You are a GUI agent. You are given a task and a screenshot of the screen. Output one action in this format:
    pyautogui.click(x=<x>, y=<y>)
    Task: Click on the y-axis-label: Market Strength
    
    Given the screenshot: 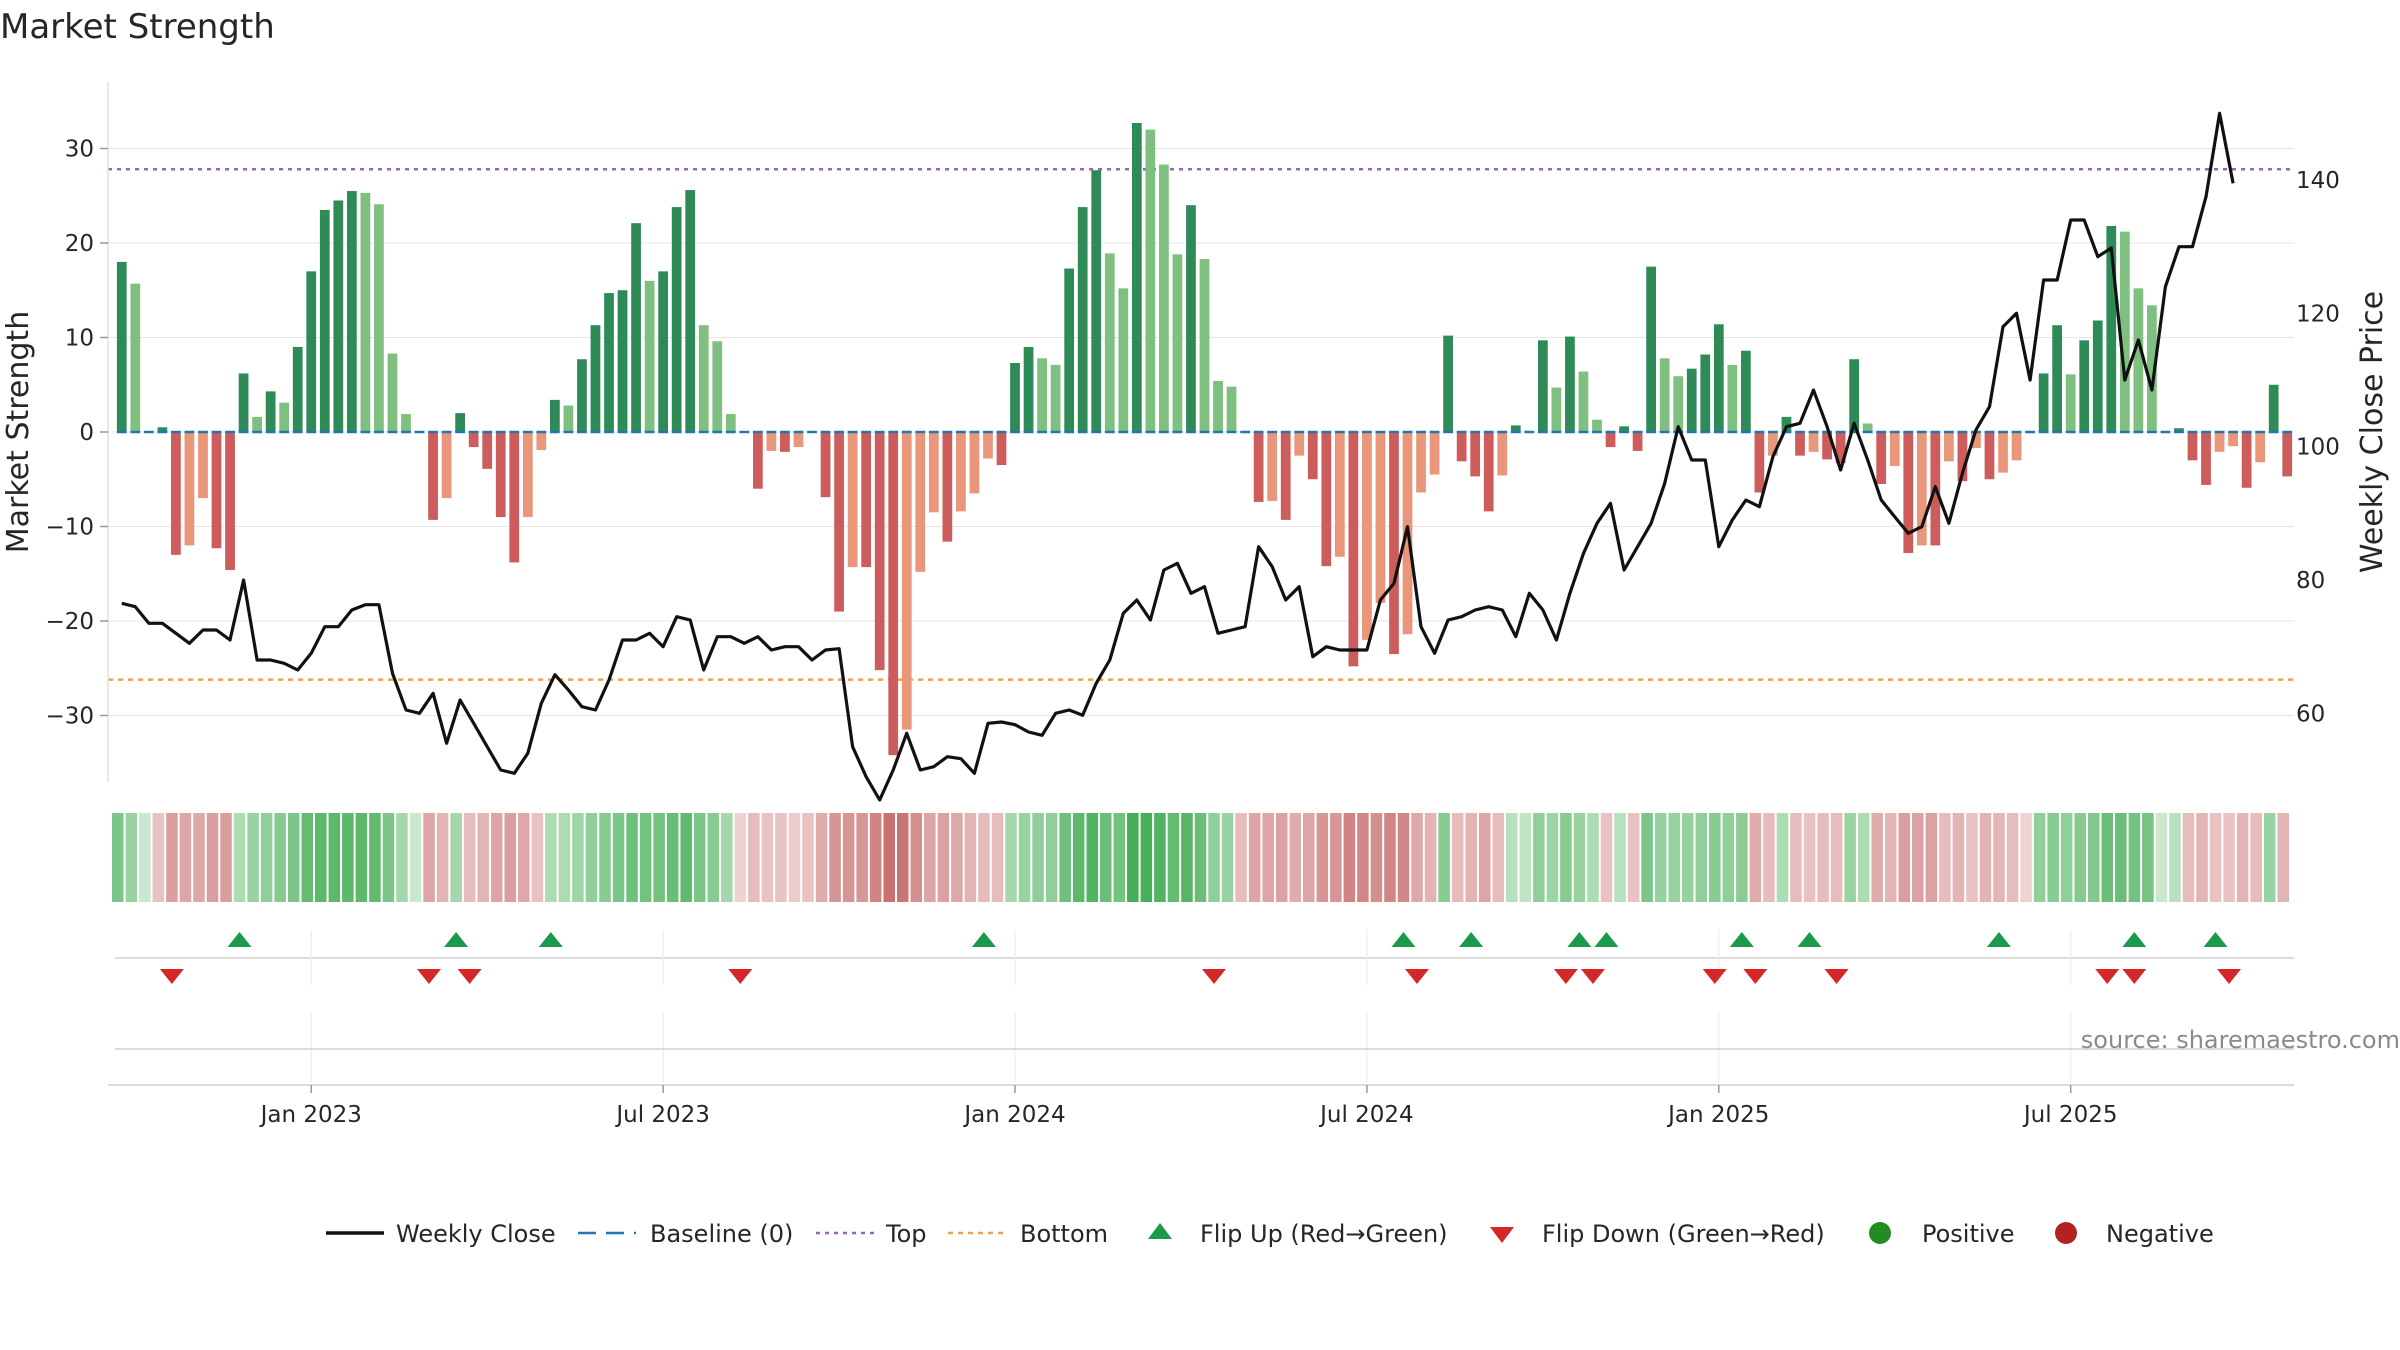 What is the action you would take?
    pyautogui.click(x=18, y=432)
    